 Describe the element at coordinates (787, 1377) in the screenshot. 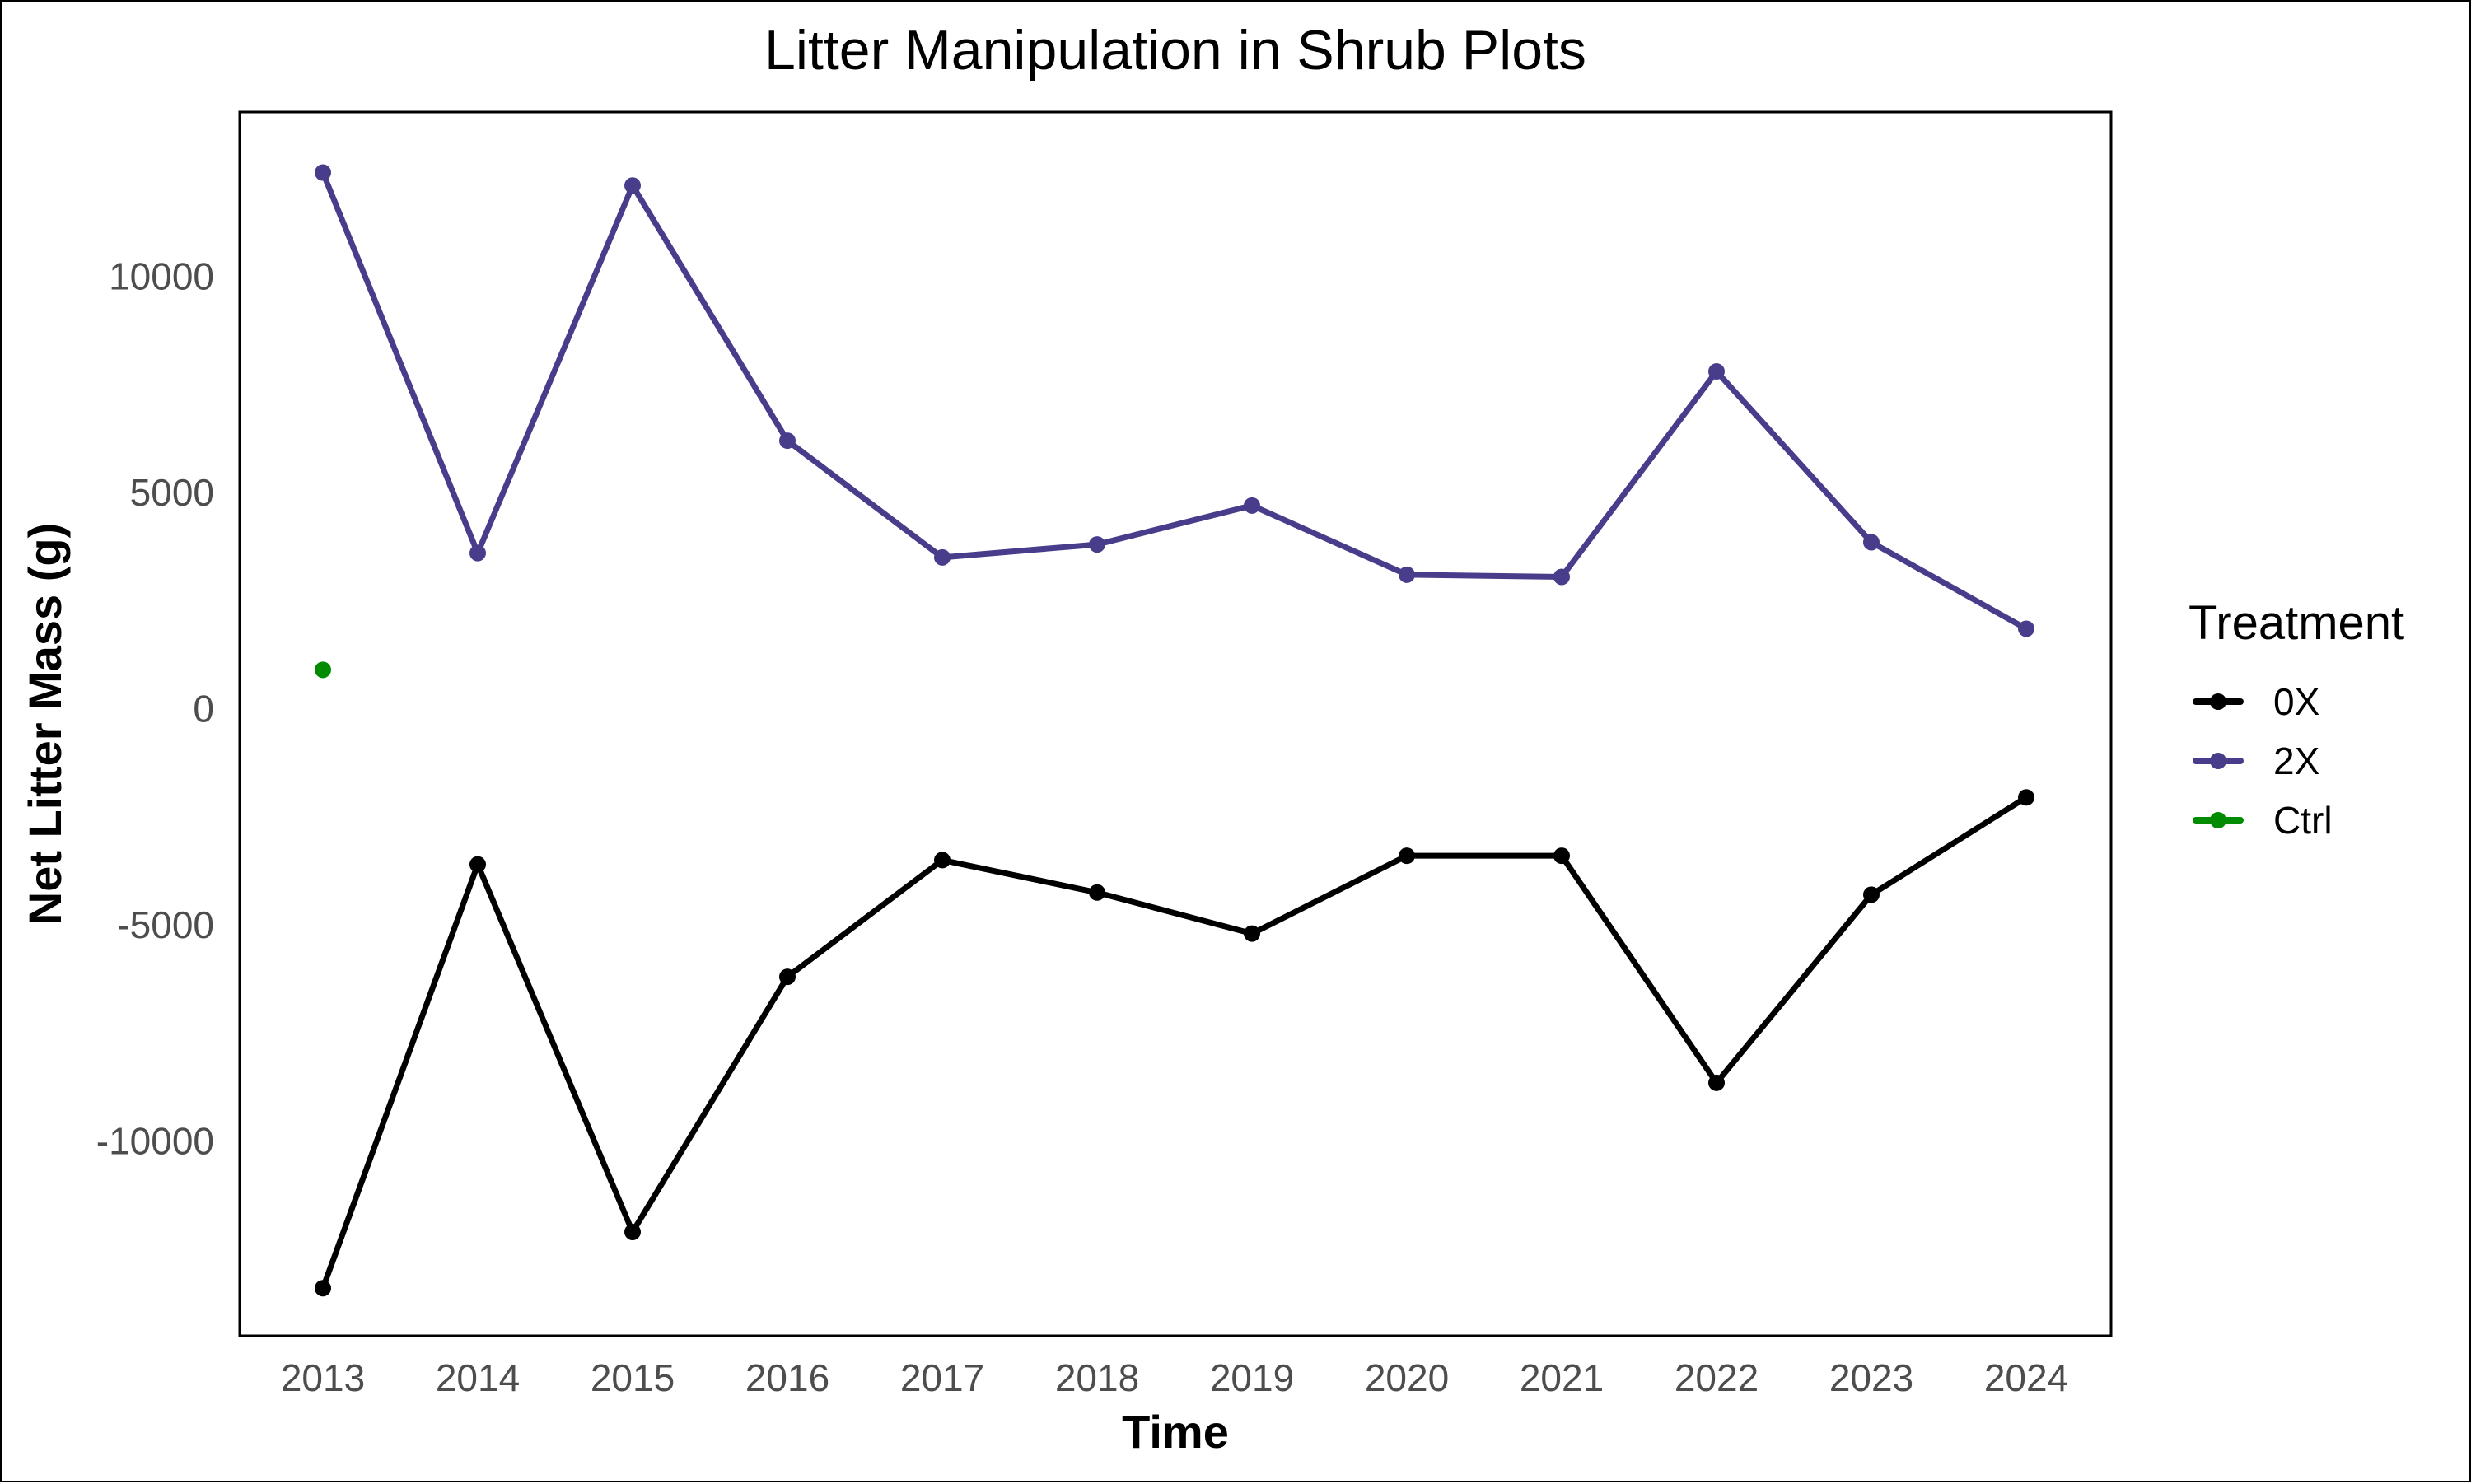

I see `x-tick-label-2016: 2016` at that location.